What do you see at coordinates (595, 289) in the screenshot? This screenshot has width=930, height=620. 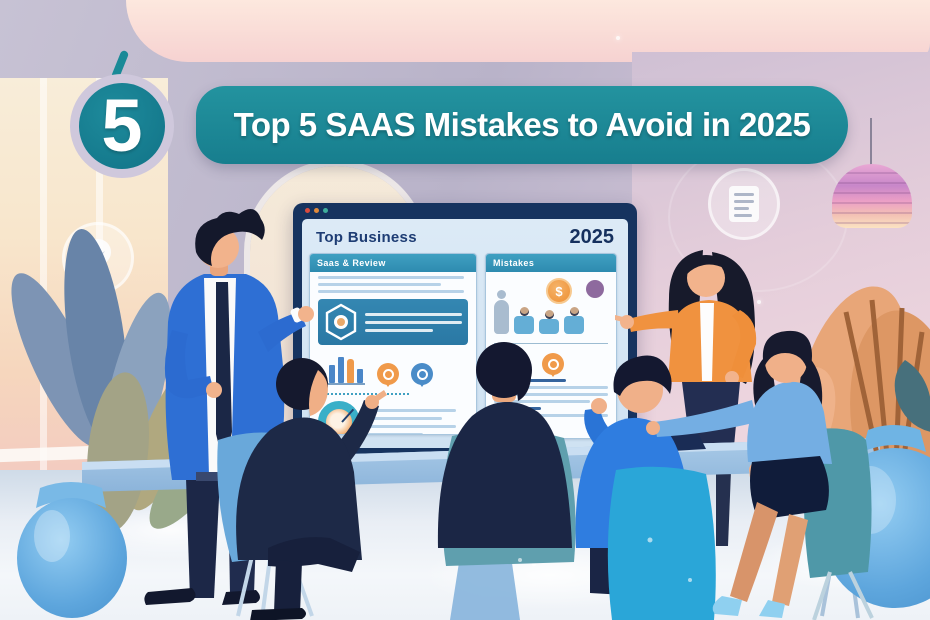 I see `purple-dot-icon` at bounding box center [595, 289].